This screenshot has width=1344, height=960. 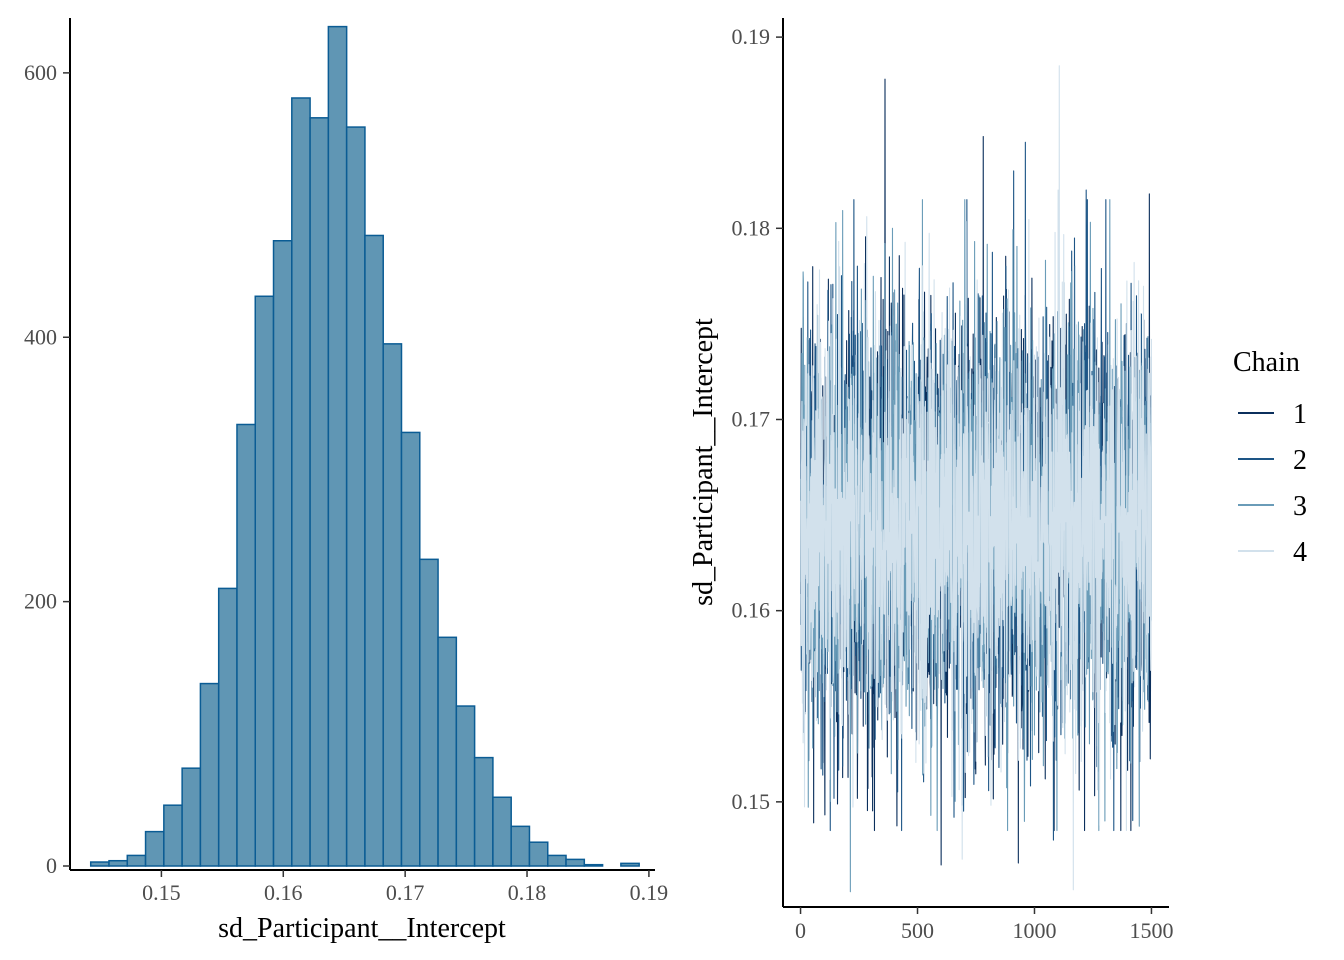 What do you see at coordinates (51, 865) in the screenshot?
I see `histogram-y-tick-label: 0` at bounding box center [51, 865].